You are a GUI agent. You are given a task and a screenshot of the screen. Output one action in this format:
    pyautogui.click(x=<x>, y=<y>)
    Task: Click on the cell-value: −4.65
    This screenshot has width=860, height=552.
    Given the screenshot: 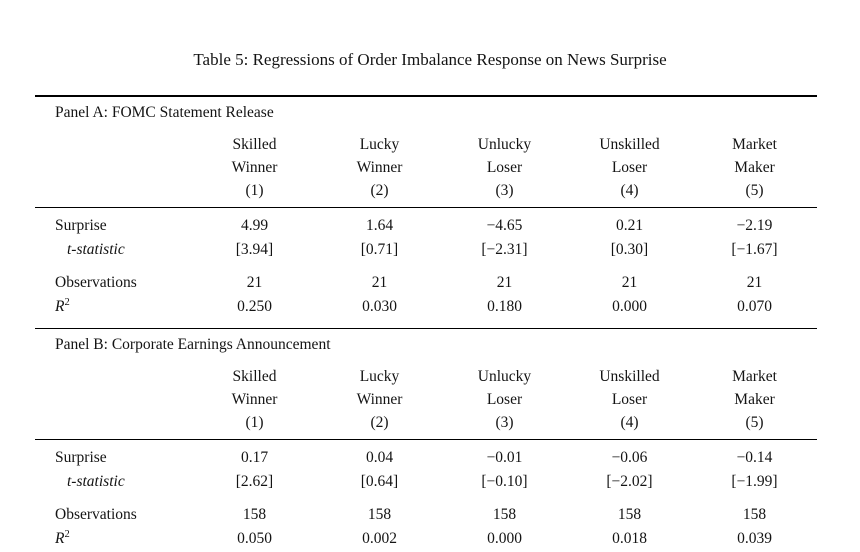 What is the action you would take?
    pyautogui.click(x=504, y=225)
    